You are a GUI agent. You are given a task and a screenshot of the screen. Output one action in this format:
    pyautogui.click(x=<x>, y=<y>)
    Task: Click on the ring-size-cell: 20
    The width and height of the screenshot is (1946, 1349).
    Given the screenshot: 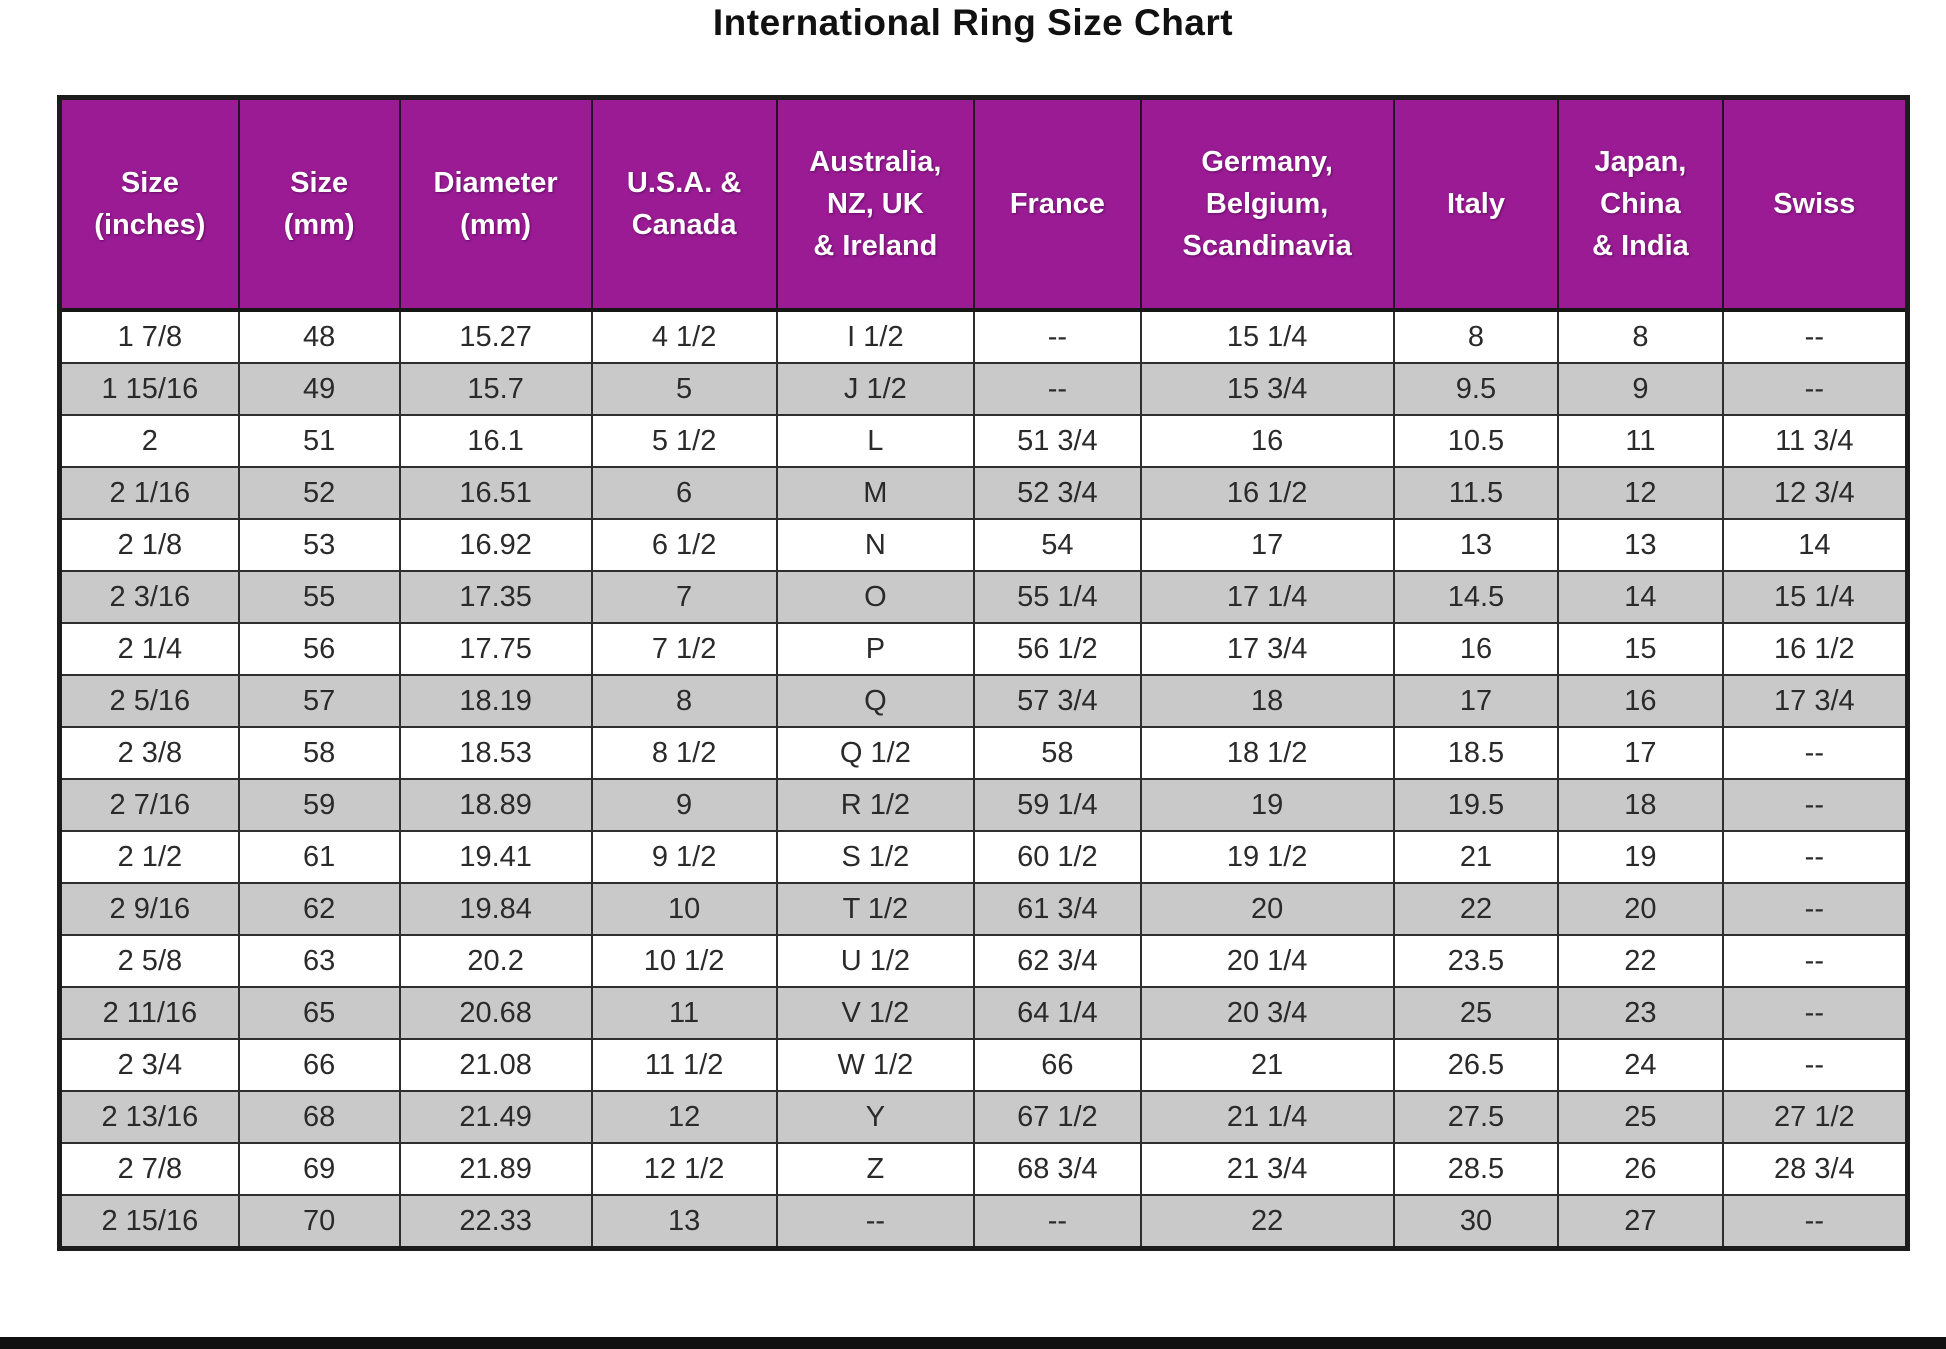 What is the action you would take?
    pyautogui.click(x=1267, y=909)
    